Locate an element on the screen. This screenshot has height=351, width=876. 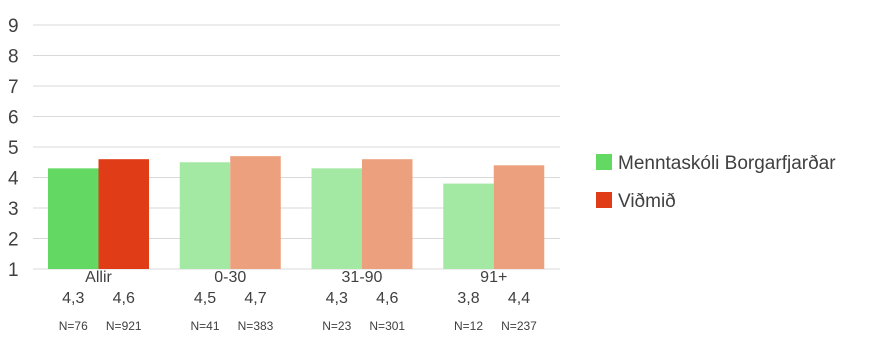
n-label: N=76 is located at coordinates (73, 326).